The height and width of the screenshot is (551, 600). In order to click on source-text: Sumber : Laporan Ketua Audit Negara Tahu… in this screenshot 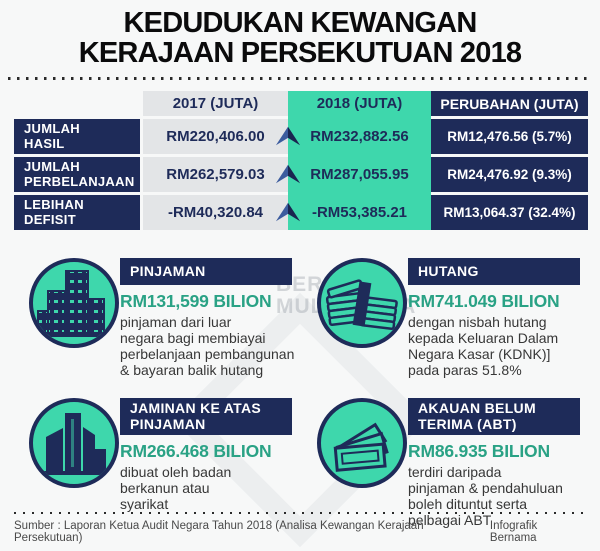, I will do `click(219, 532)`.